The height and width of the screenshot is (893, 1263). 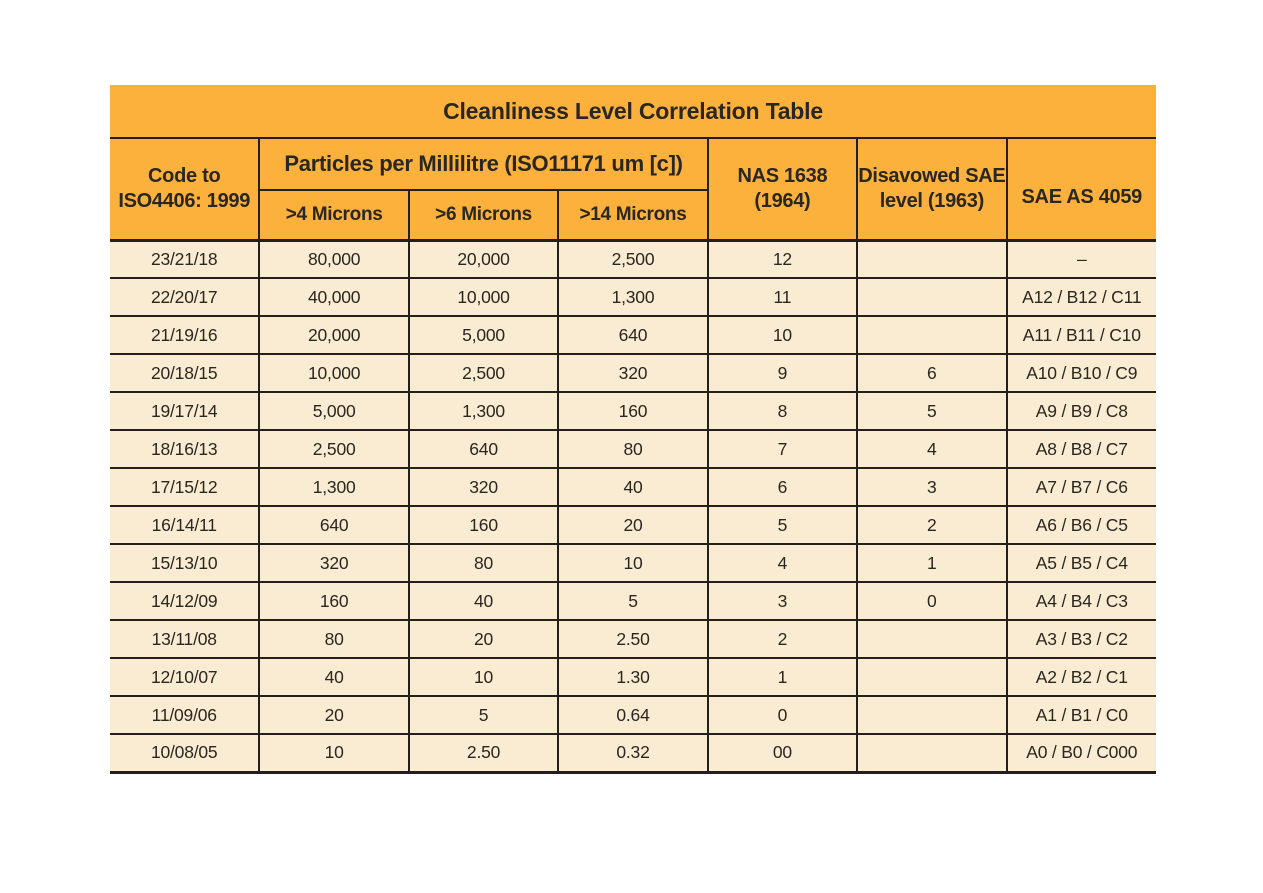 What do you see at coordinates (633, 639) in the screenshot?
I see `table-row: 13/11/08 80 20 2.50 2 A3 / B3 / C2` at bounding box center [633, 639].